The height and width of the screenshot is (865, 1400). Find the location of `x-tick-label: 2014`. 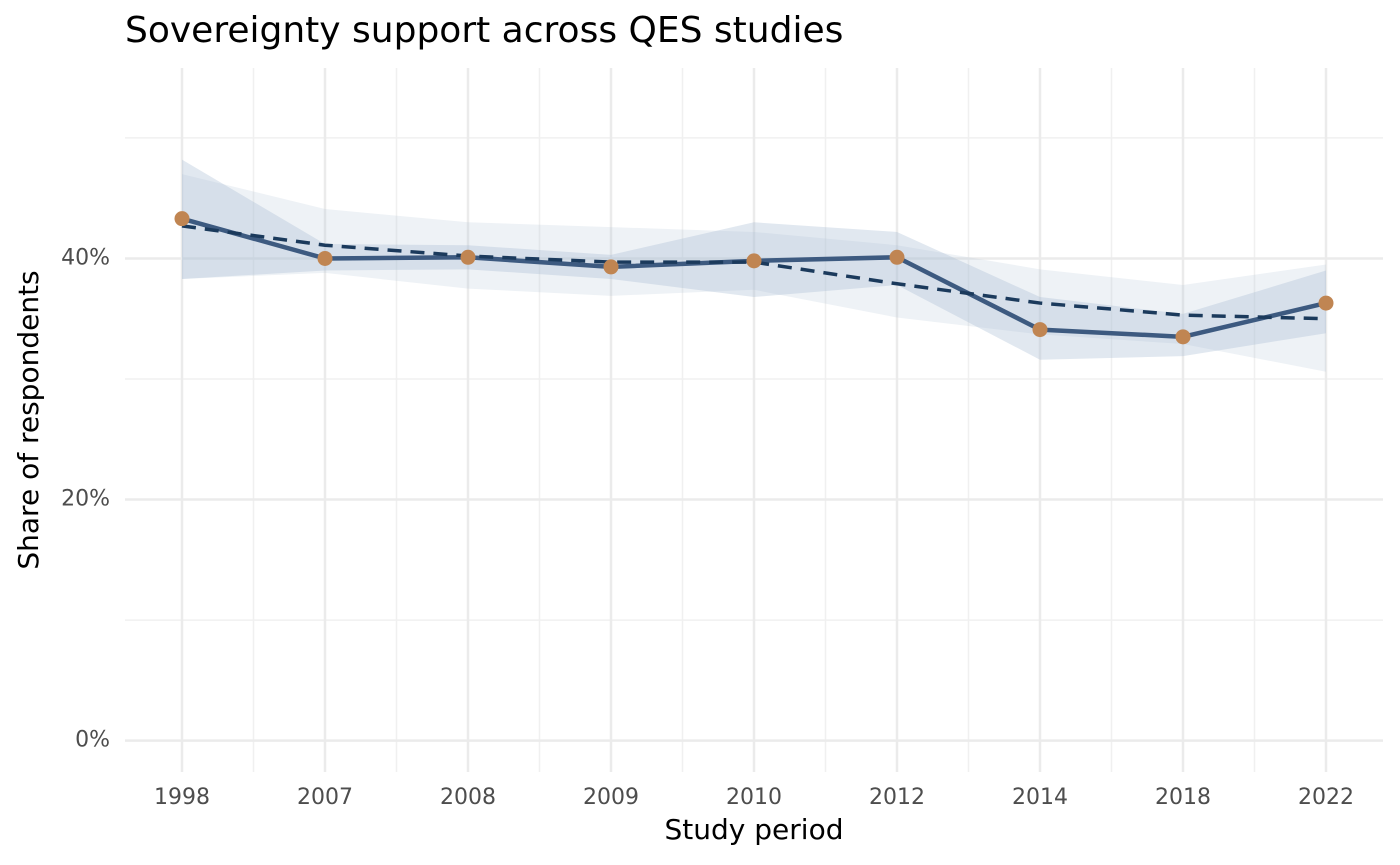

x-tick-label: 2014 is located at coordinates (1040, 797).